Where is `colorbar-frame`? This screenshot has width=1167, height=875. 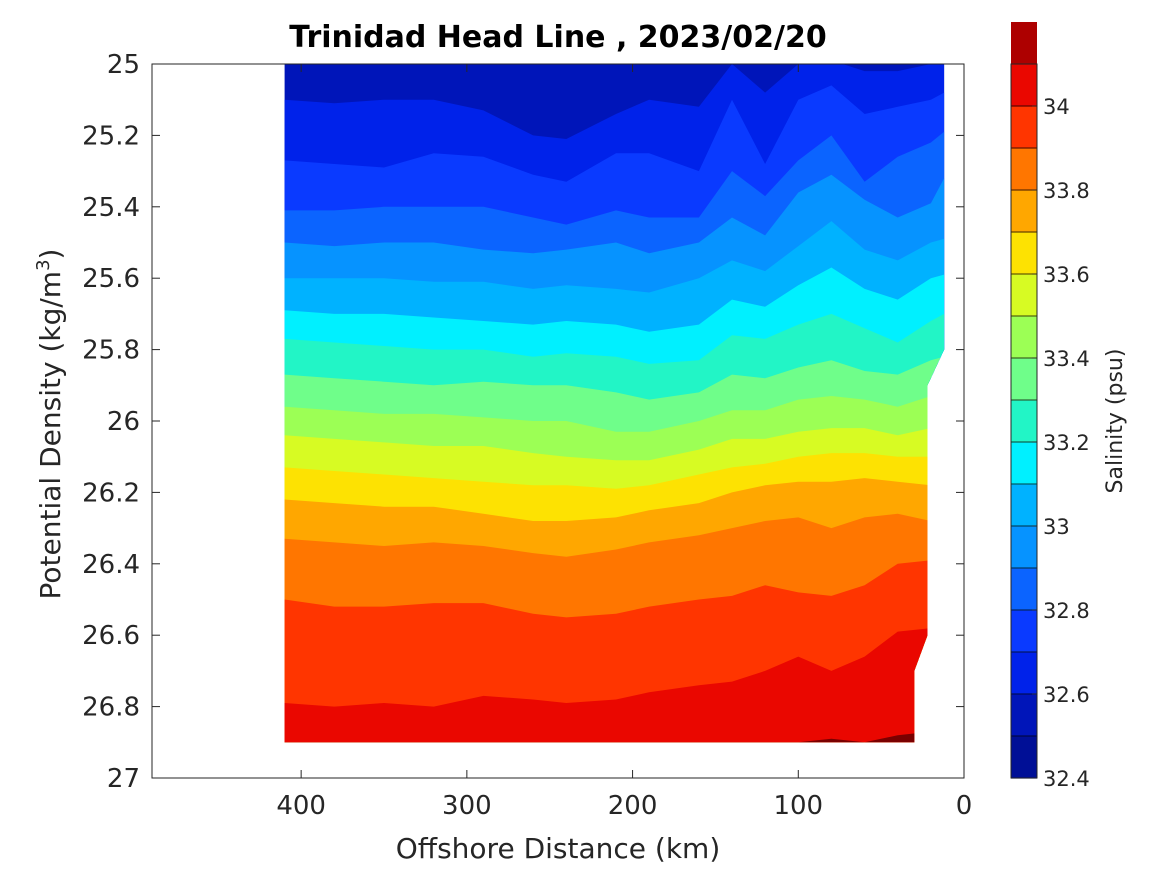 colorbar-frame is located at coordinates (1024, 421).